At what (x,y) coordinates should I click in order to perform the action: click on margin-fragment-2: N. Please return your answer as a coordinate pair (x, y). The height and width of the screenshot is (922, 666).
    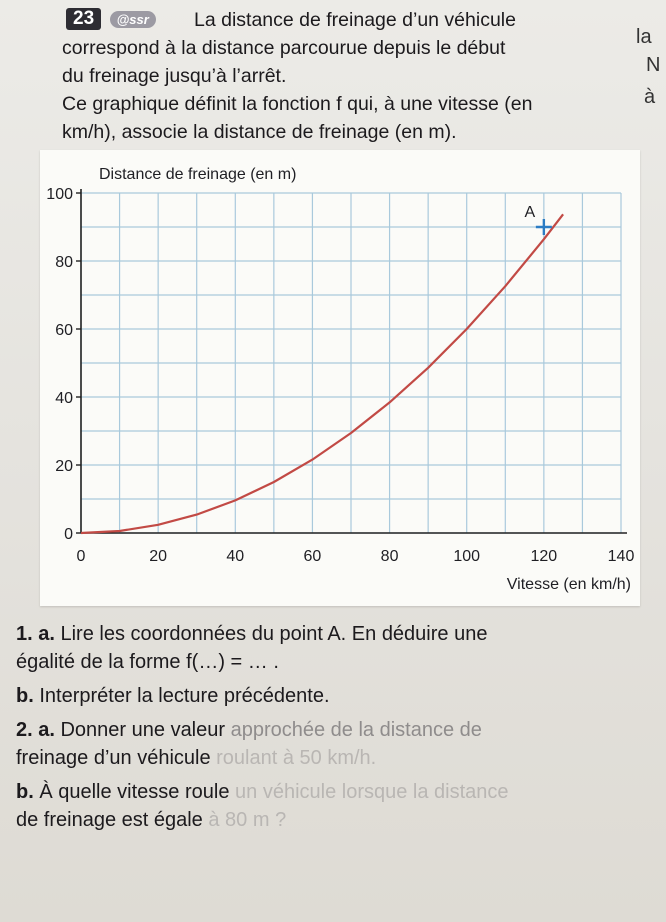
    Looking at the image, I should click on (653, 65).